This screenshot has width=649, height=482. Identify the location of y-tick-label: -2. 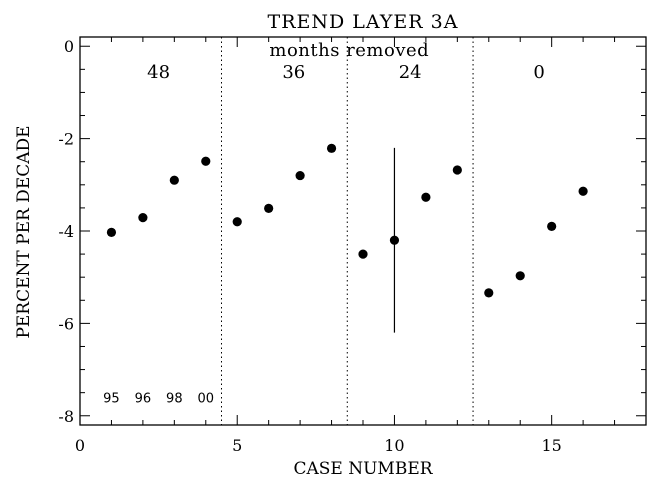
(66, 139).